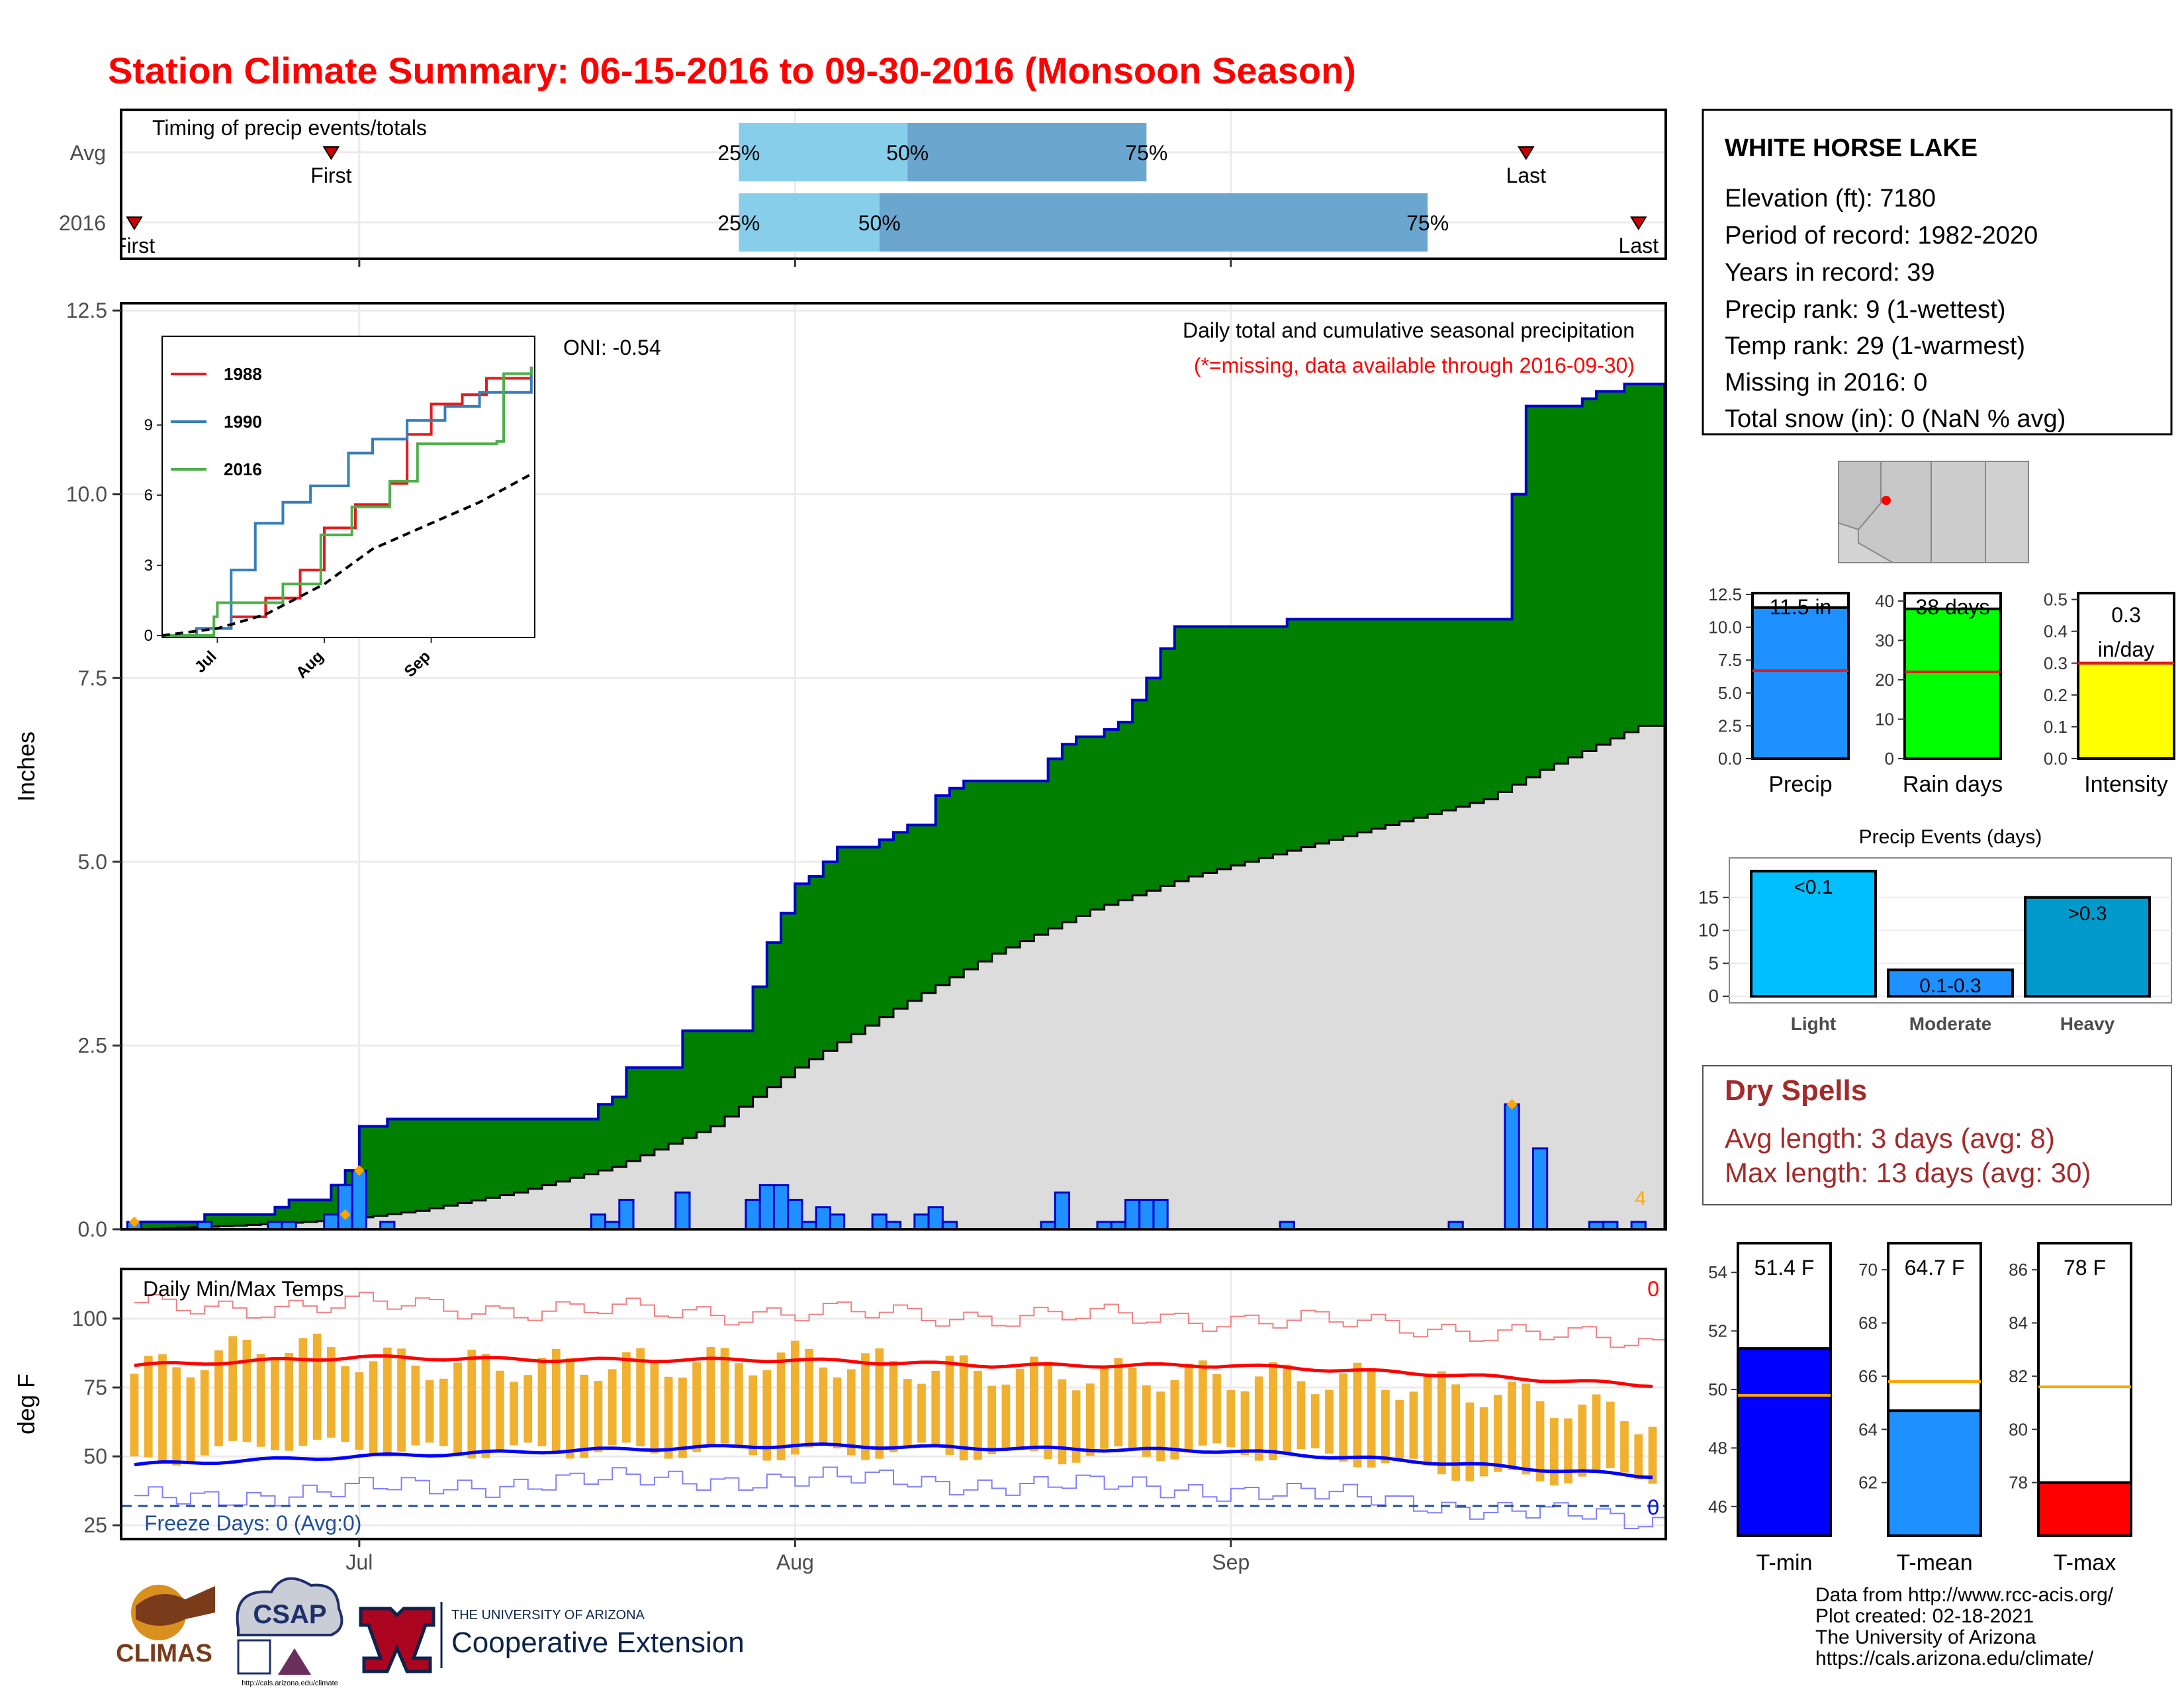 The height and width of the screenshot is (1688, 2184). I want to click on precip-y-tick-label: 0.0, so click(92, 1229).